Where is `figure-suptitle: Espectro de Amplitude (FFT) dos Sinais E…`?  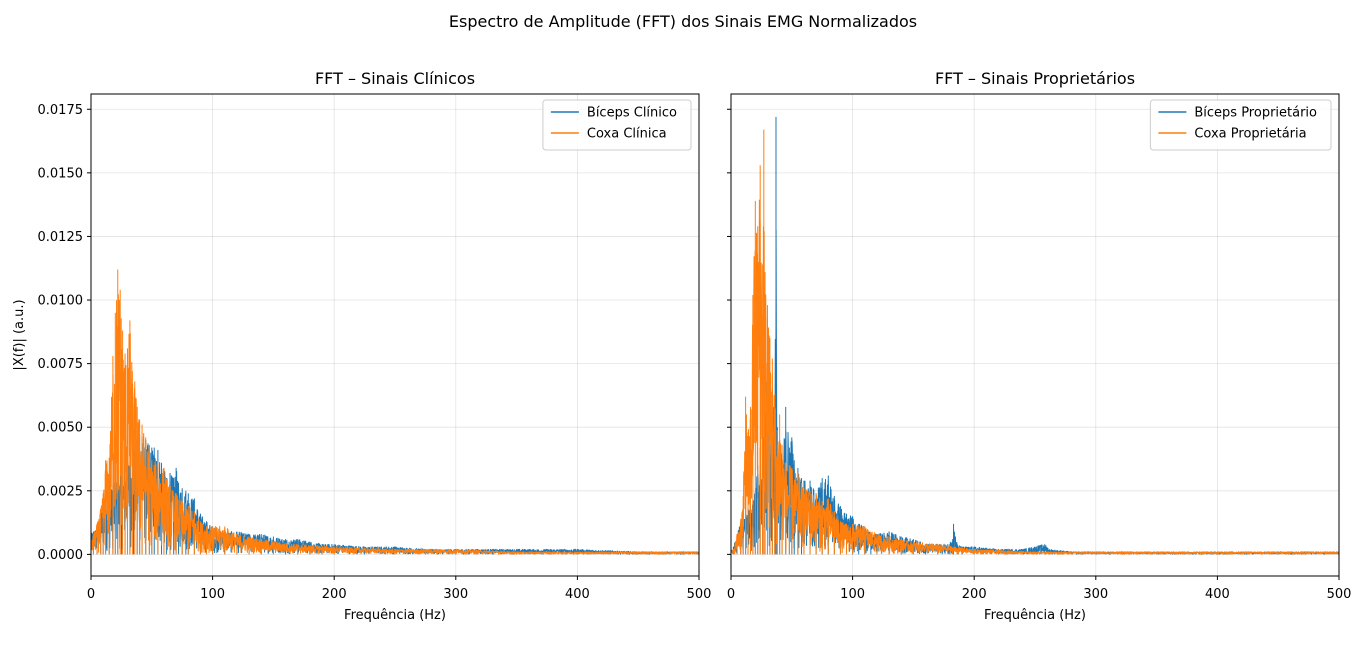
figure-suptitle: Espectro de Amplitude (FFT) dos Sinais E… is located at coordinates (683, 21).